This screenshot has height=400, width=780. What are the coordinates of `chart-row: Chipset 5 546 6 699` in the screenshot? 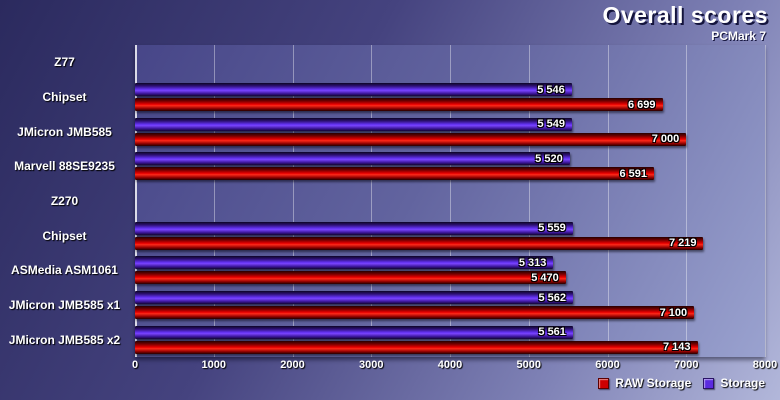 It's located at (382, 97).